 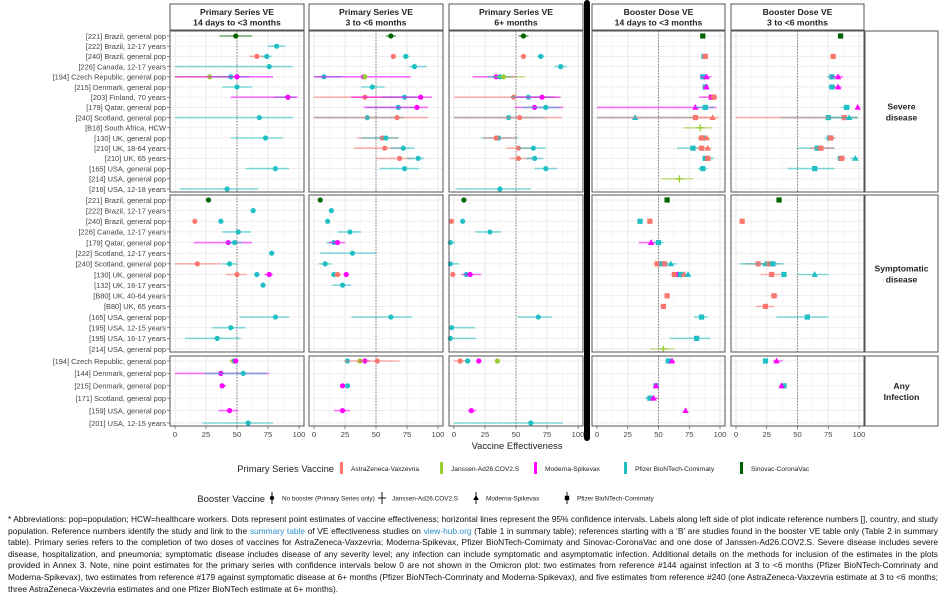 What do you see at coordinates (658, 17) in the screenshot?
I see `column-header-strip` at bounding box center [658, 17].